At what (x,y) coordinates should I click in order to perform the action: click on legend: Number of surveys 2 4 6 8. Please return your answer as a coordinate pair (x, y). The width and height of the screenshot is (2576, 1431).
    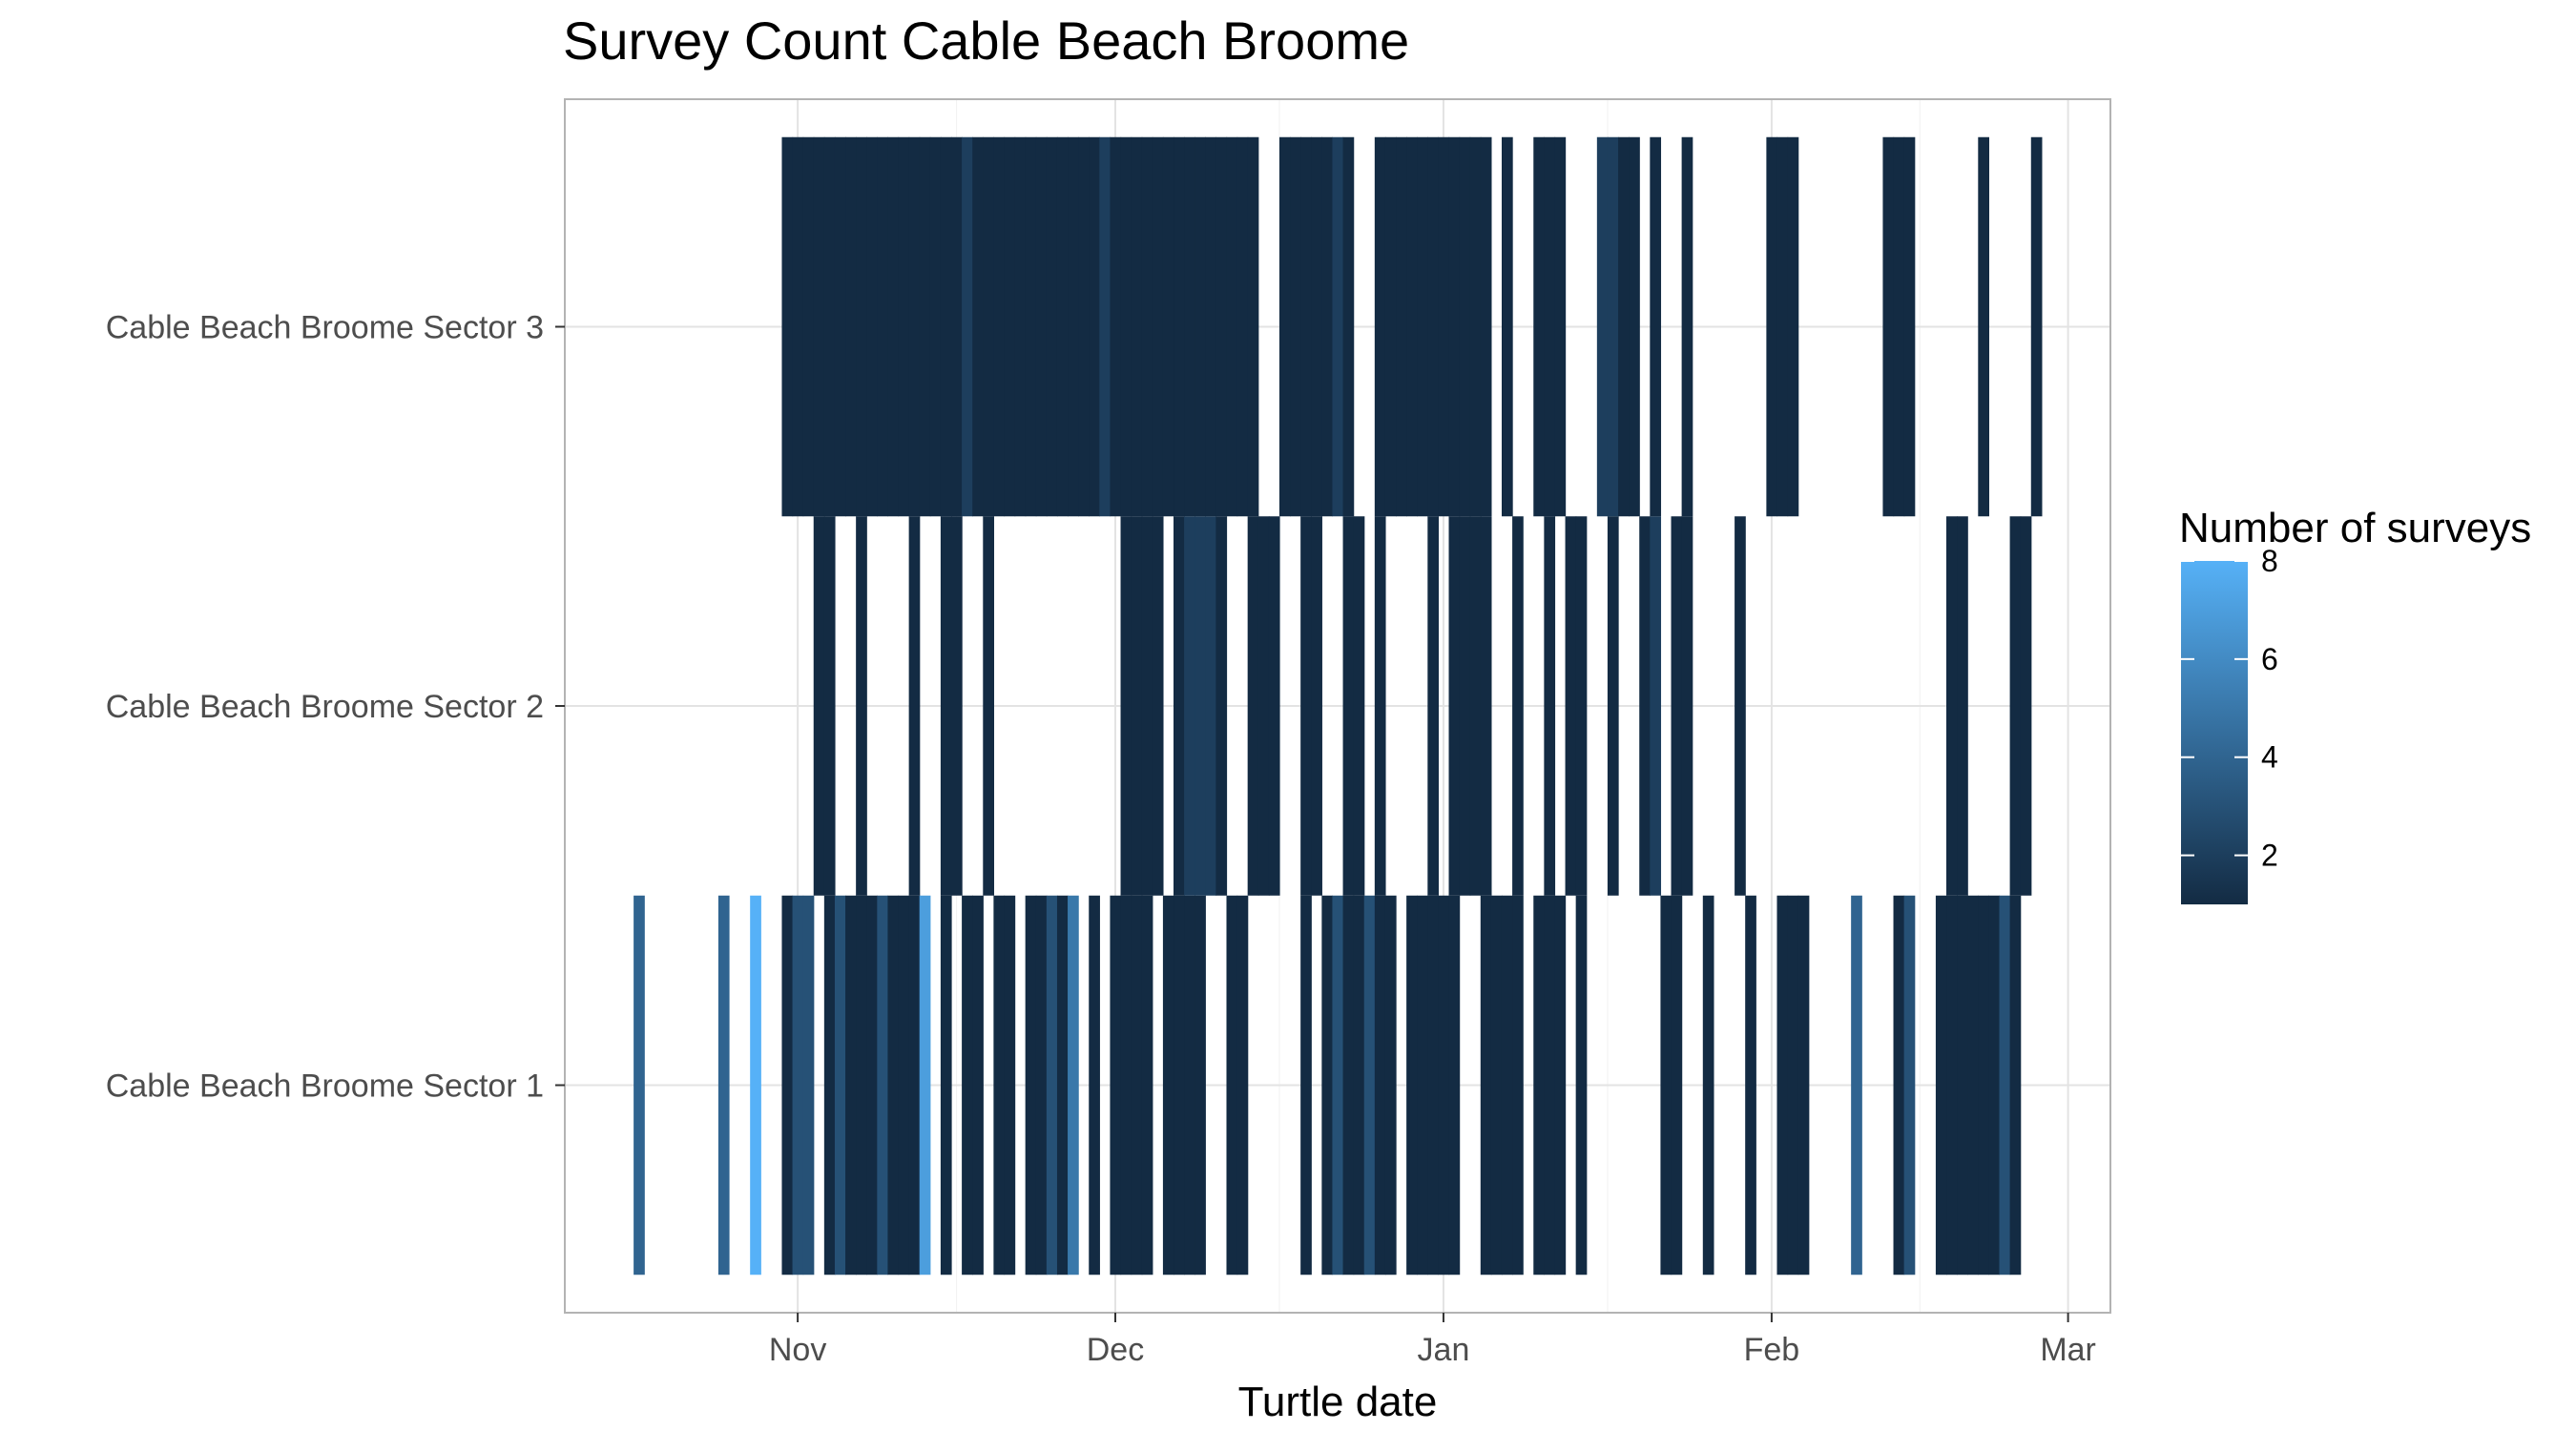
    Looking at the image, I should click on (2355, 705).